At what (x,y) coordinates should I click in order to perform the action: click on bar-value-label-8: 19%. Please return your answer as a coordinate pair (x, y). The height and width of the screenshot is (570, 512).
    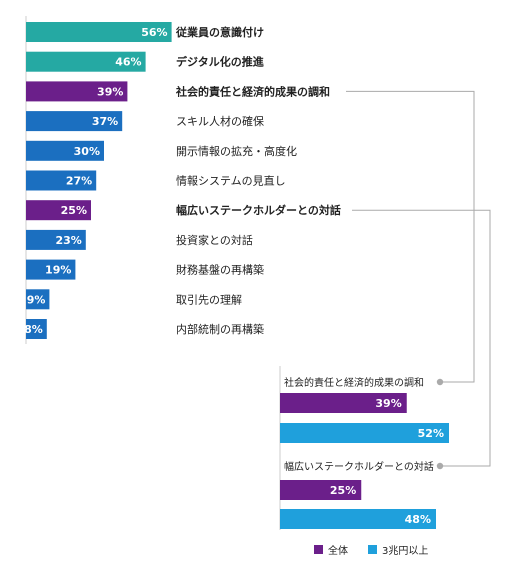
    Looking at the image, I should click on (58, 270).